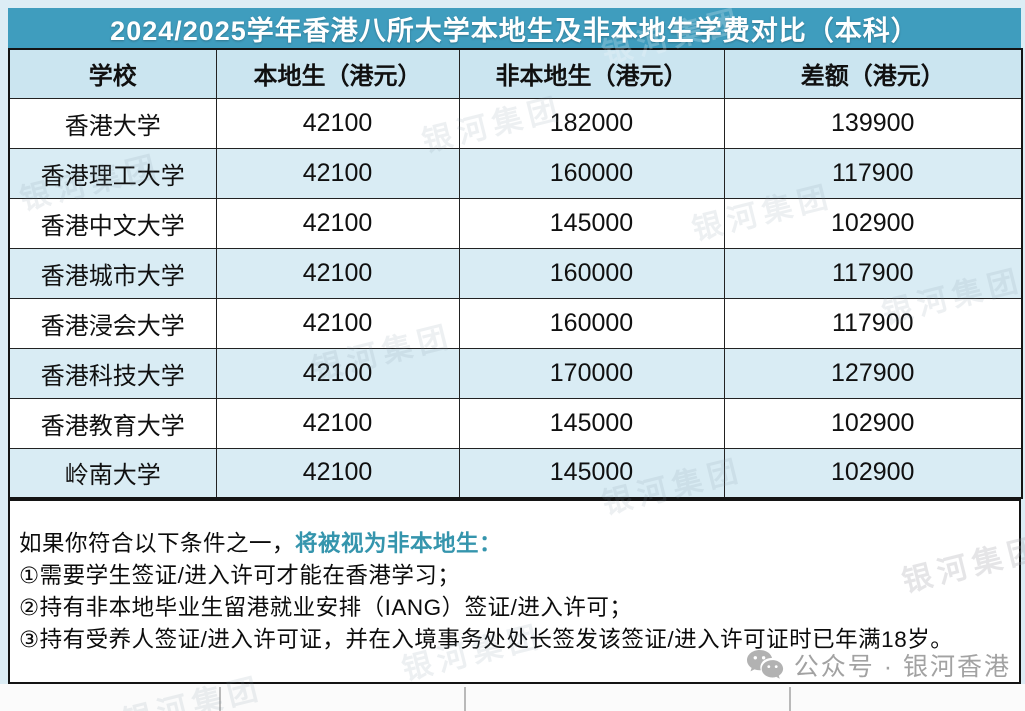 This screenshot has width=1025, height=711. What do you see at coordinates (337, 73) in the screenshot?
I see `header-local: 本地生（港元）` at bounding box center [337, 73].